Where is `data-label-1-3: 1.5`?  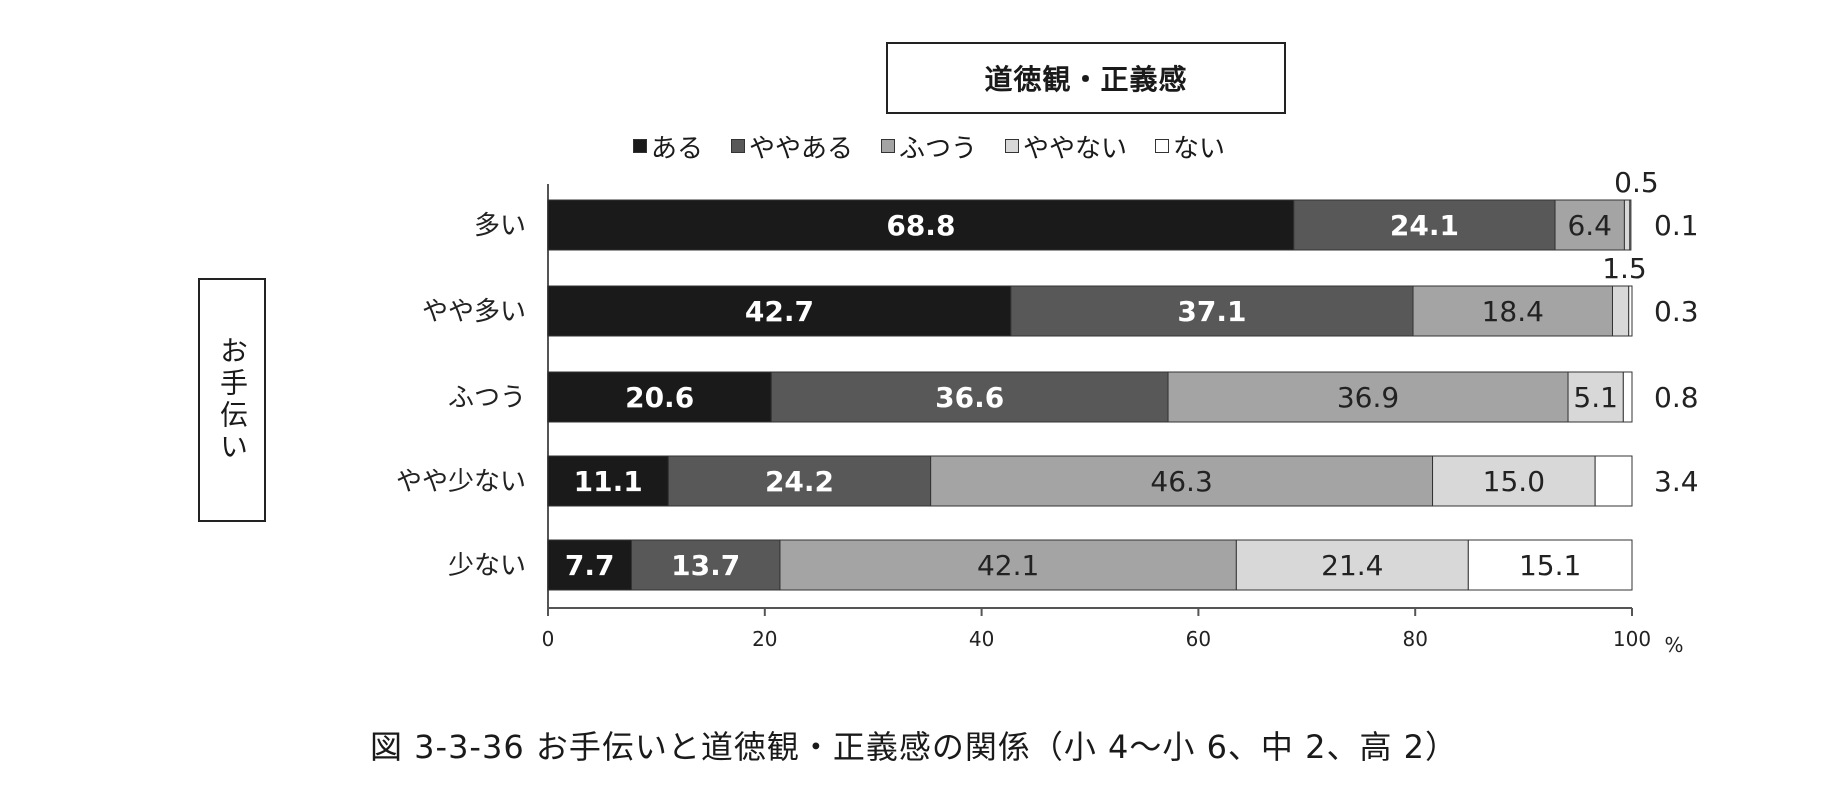 data-label-1-3: 1.5 is located at coordinates (1624, 268).